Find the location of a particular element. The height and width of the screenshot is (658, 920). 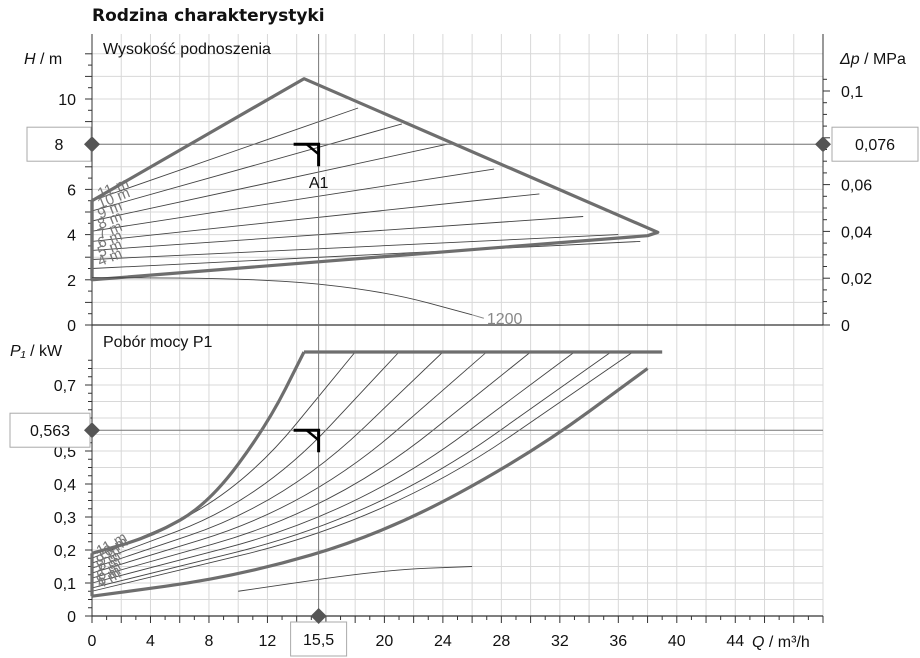

head-axis-title: H / m is located at coordinates (43, 59).